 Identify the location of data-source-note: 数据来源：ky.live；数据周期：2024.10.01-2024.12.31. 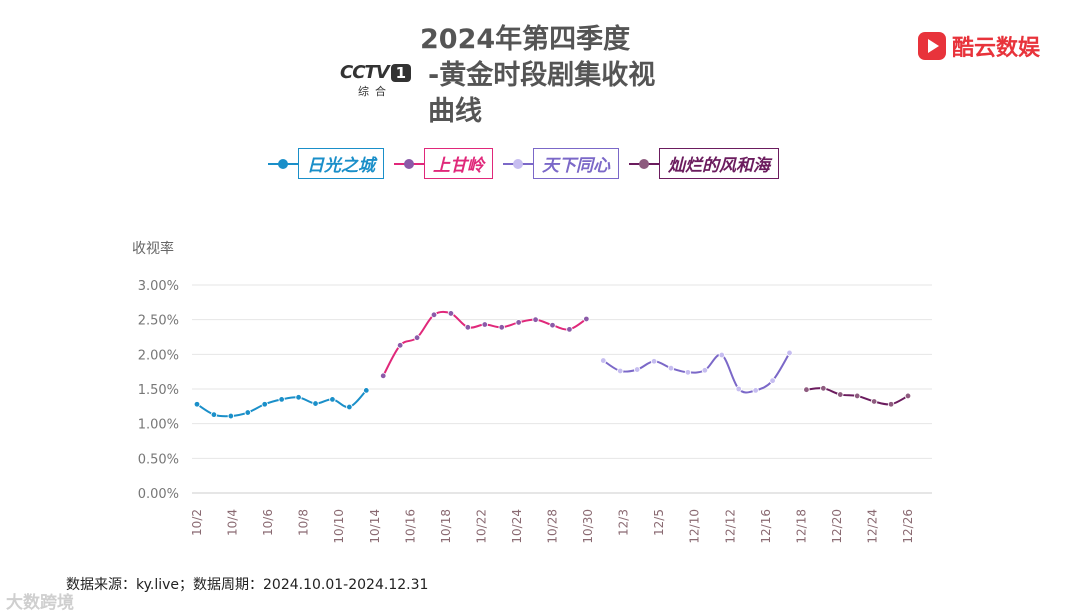
(247, 585).